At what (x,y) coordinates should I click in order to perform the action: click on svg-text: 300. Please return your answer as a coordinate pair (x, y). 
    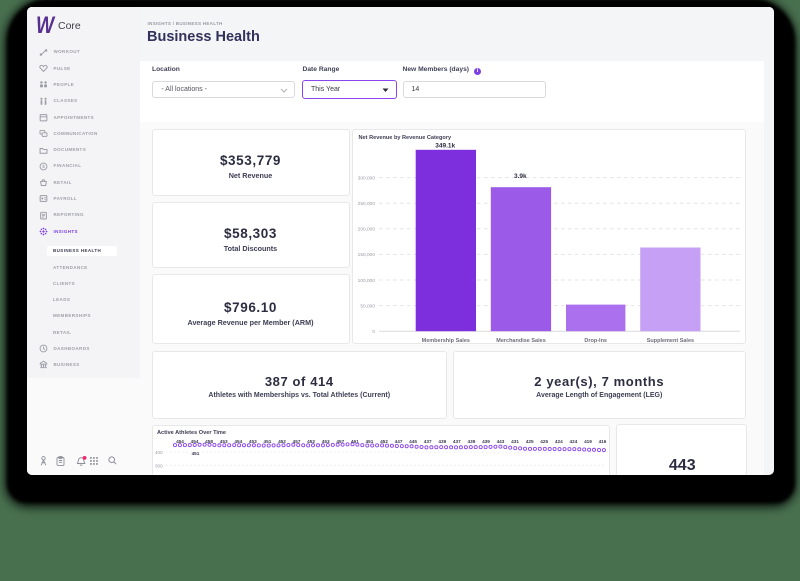
    Looking at the image, I should click on (159, 465).